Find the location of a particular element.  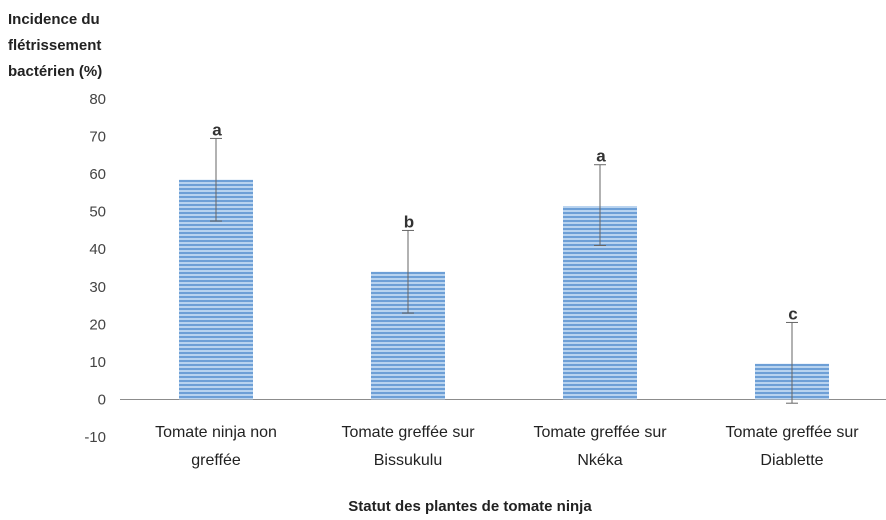

y-tick-label: 40 is located at coordinates (97, 249).